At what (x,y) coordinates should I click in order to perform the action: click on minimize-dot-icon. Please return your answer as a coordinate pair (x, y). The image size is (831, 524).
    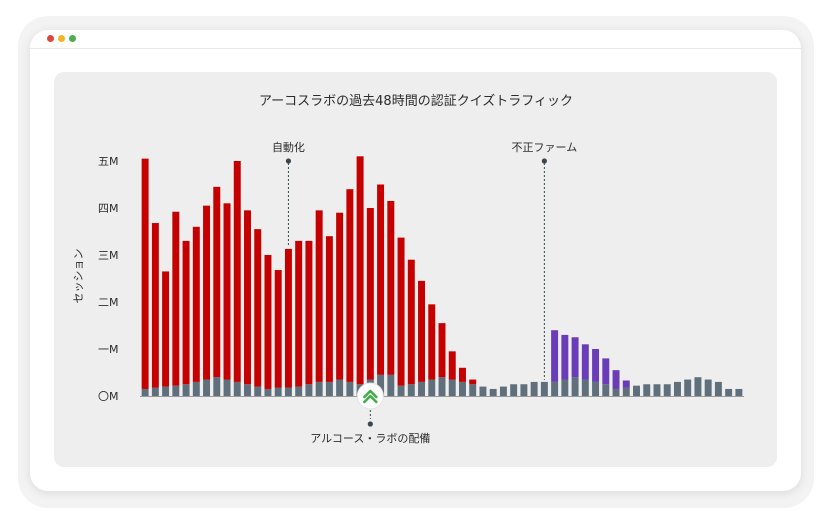
    Looking at the image, I should click on (61, 38).